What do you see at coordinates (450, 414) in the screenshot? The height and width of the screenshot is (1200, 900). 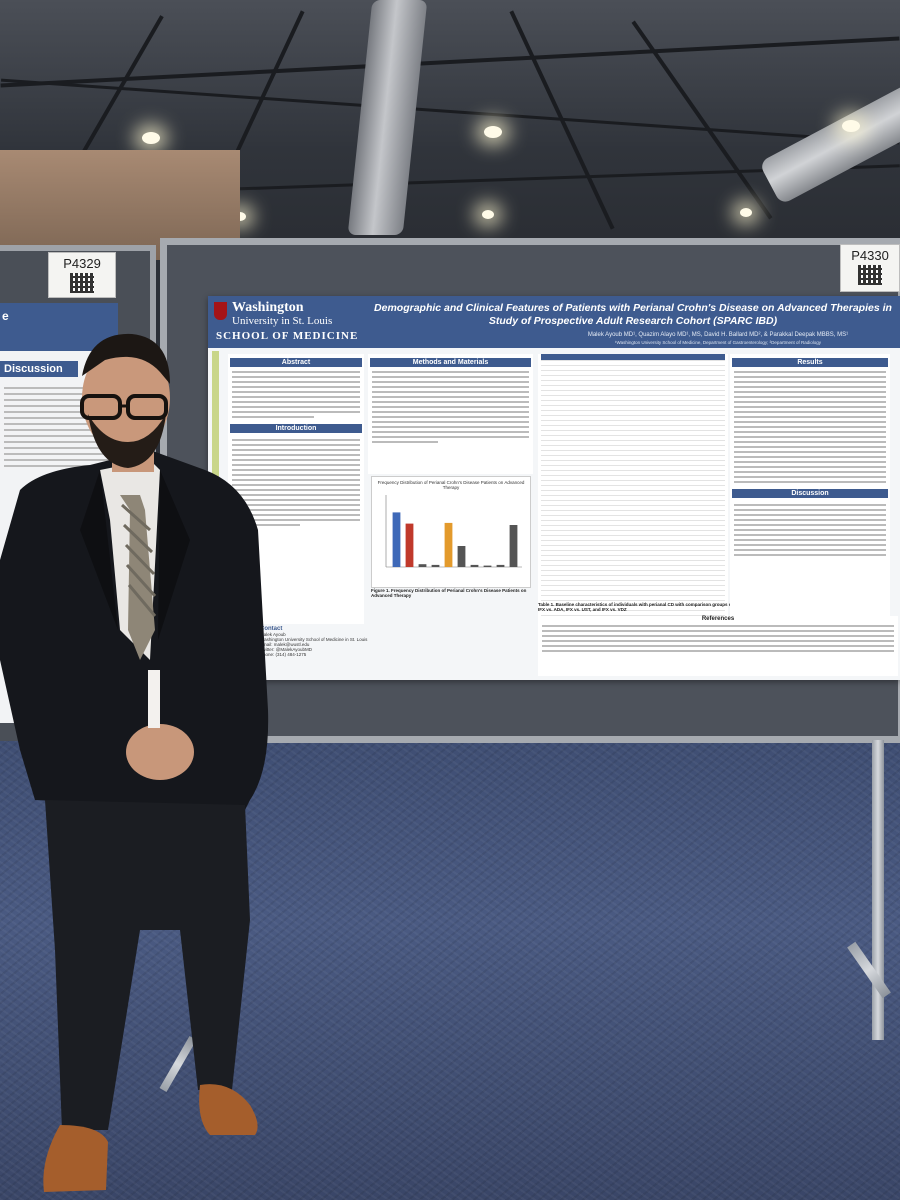 I see `poster-column-2: Methods and Materials` at bounding box center [450, 414].